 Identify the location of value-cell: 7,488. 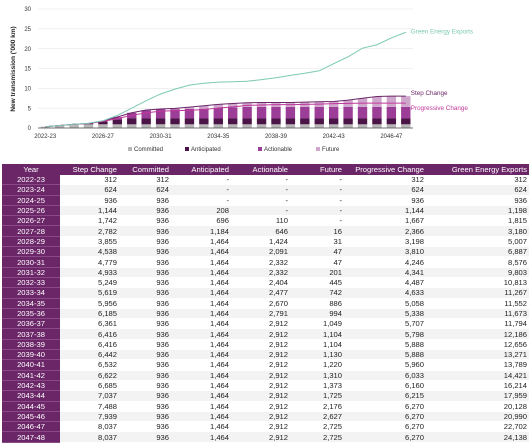
(89, 406).